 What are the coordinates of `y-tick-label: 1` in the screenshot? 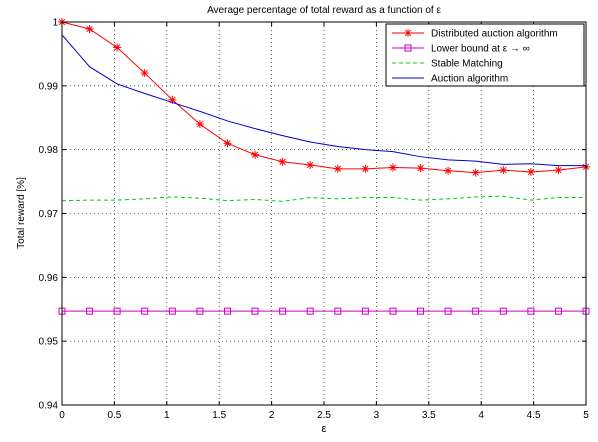 It's located at (55, 23).